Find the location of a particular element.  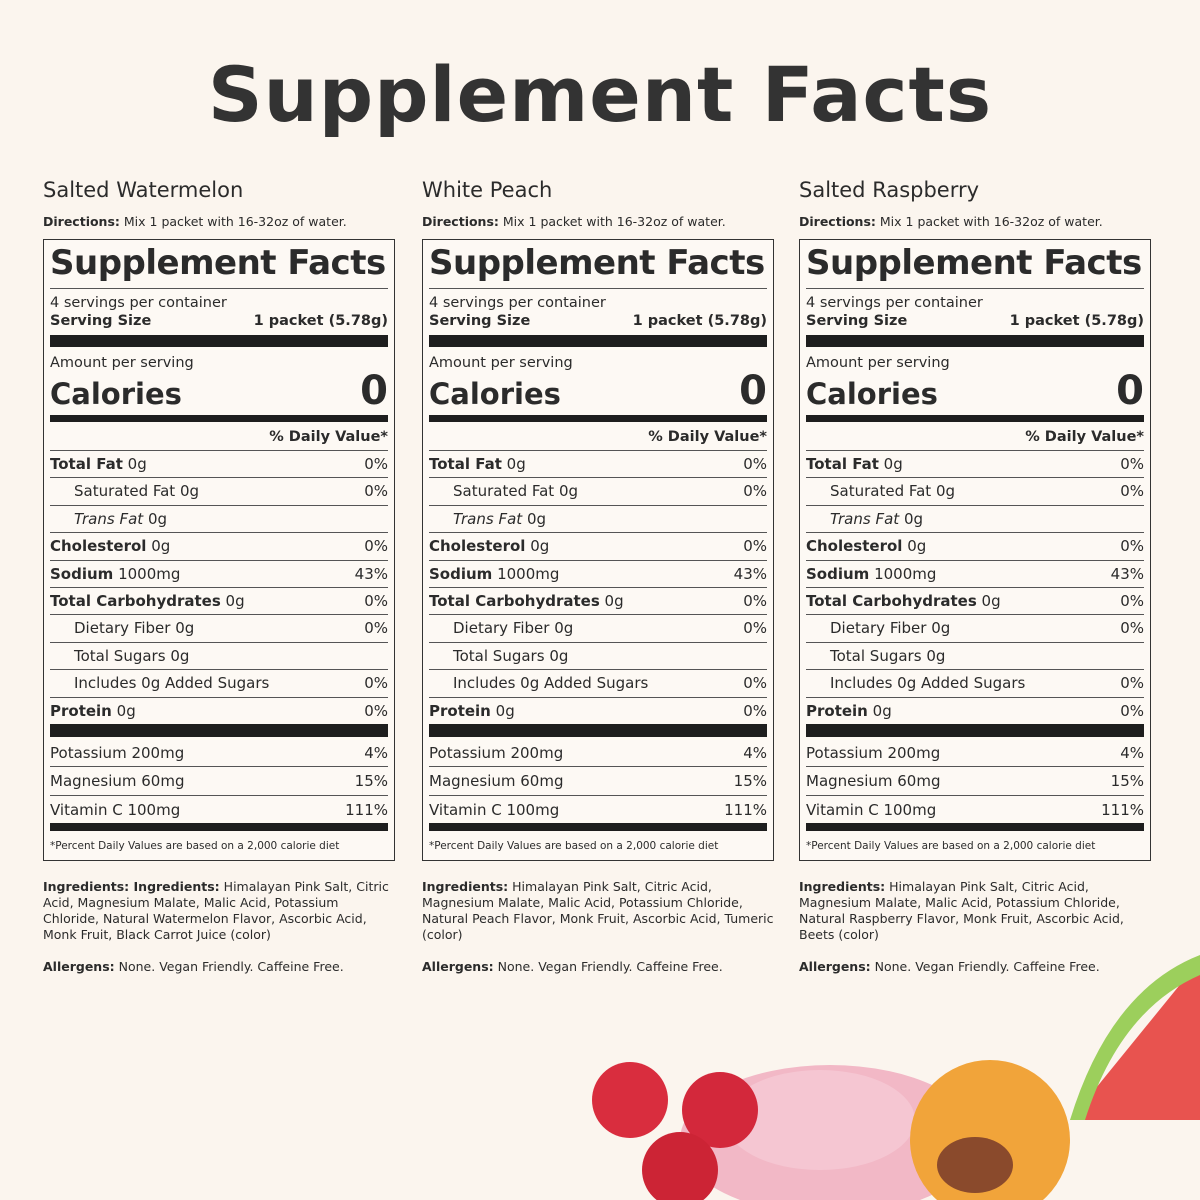

nutrient: Cholesterol 0g is located at coordinates (866, 546).